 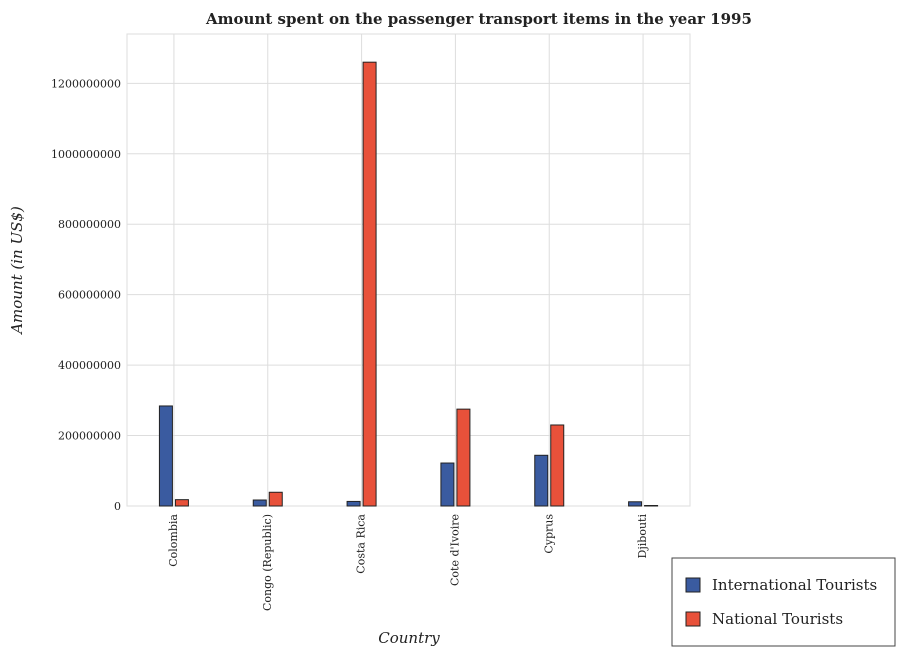 What do you see at coordinates (86, 154) in the screenshot?
I see `y-tick-label: 1000000000` at bounding box center [86, 154].